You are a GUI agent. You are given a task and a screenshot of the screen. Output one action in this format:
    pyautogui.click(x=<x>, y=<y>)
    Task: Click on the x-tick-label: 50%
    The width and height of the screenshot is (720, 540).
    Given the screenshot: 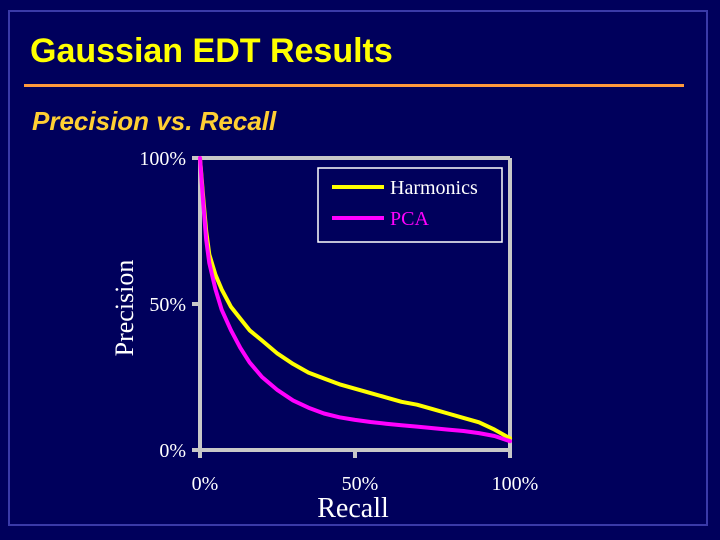 What is the action you would take?
    pyautogui.click(x=360, y=484)
    